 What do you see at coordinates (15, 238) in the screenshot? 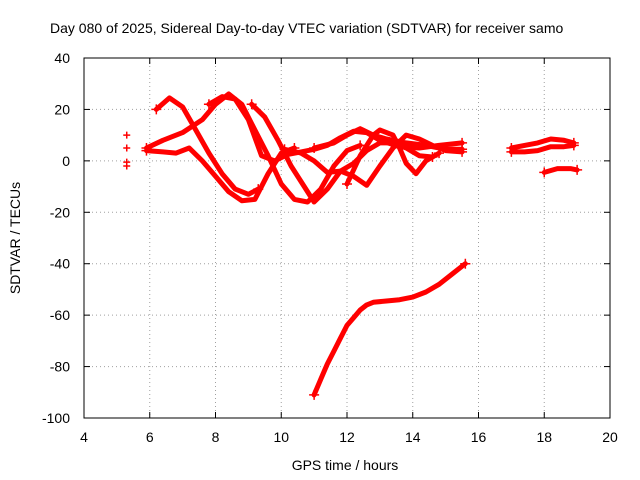
I see `y-axis-label: SDTVAR / TECUs` at bounding box center [15, 238].